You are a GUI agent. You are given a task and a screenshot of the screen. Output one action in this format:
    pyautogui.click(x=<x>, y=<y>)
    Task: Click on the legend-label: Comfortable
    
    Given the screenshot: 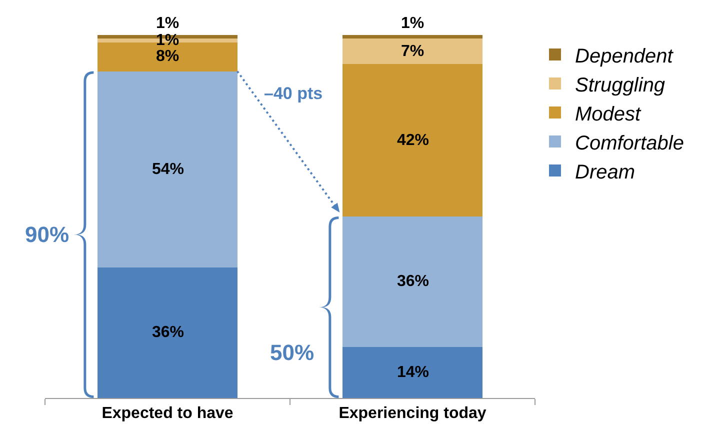 What is the action you would take?
    pyautogui.click(x=629, y=143)
    